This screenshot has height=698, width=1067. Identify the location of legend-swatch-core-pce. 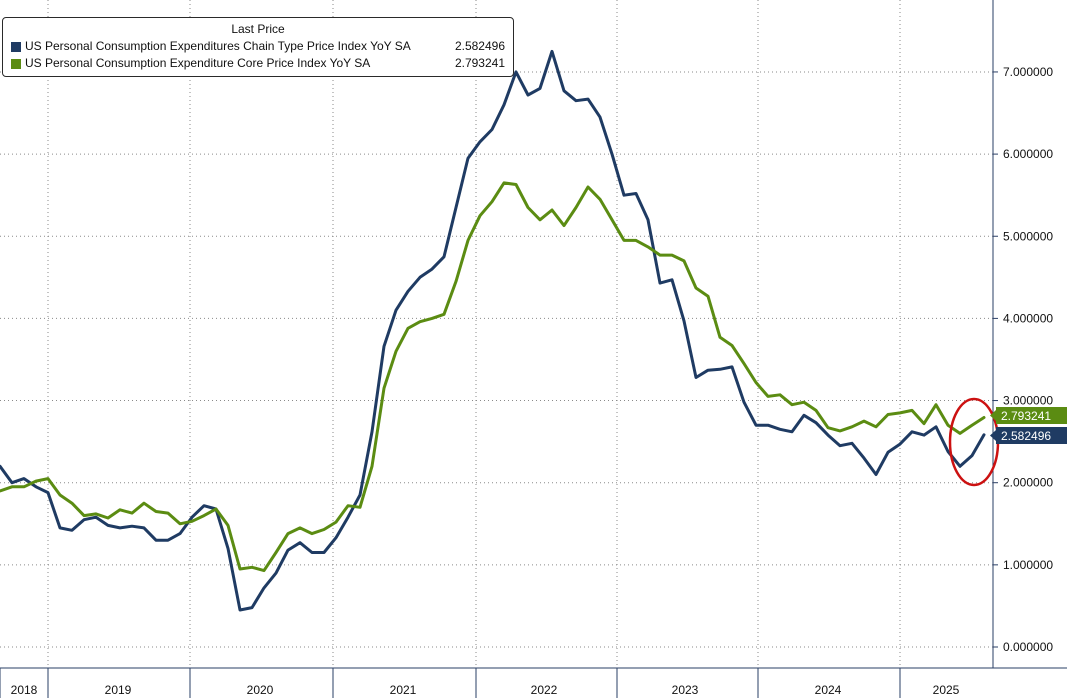
(16, 63).